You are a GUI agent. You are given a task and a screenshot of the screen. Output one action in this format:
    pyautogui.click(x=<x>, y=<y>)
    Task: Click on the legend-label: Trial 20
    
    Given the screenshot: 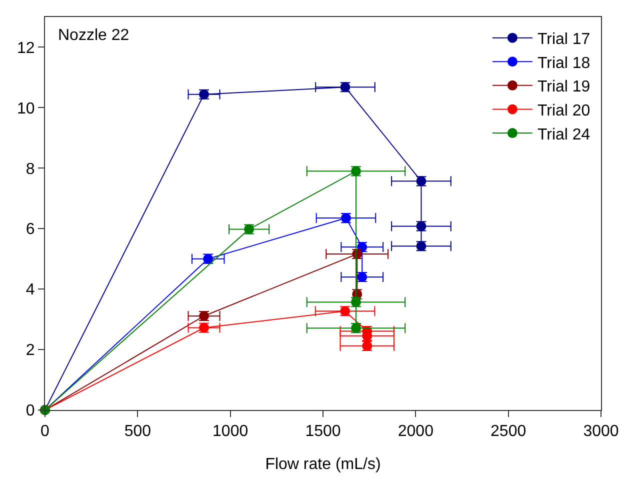 What is the action you would take?
    pyautogui.click(x=563, y=111)
    